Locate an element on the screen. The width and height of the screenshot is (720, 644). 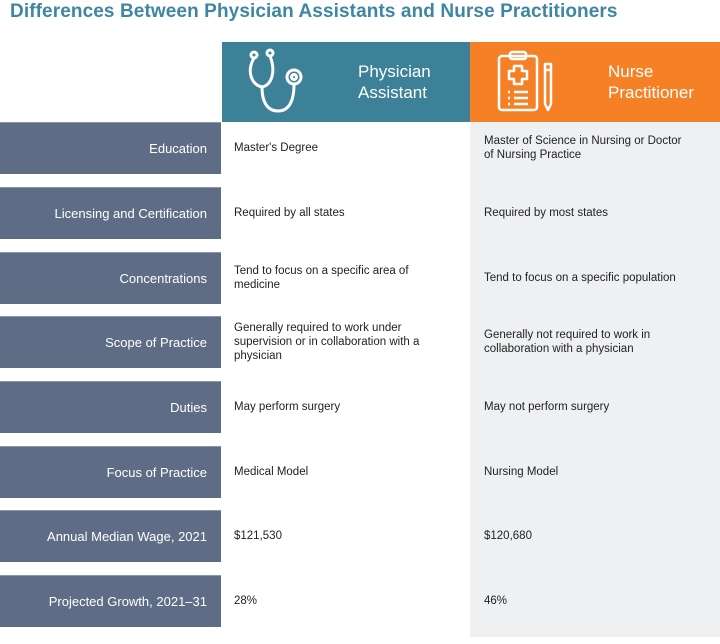
stethoscope-icon is located at coordinates (275, 80).